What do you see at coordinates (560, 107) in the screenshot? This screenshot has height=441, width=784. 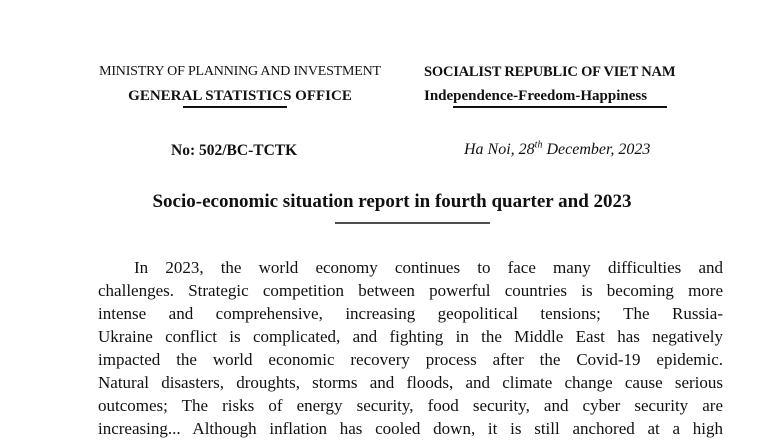 I see `motto-underline` at bounding box center [560, 107].